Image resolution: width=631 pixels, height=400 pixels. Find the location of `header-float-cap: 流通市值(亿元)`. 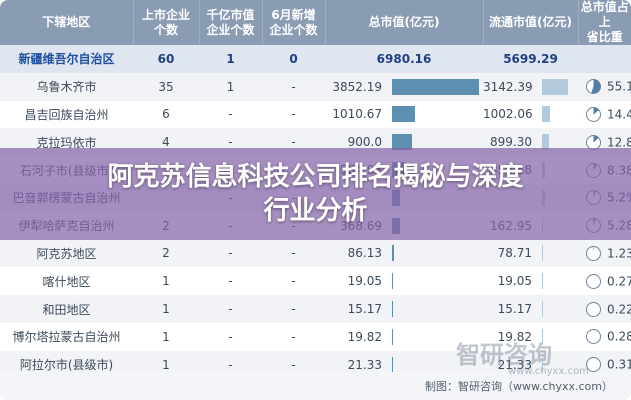

header-float-cap: 流通市值(亿元) is located at coordinates (531, 22).